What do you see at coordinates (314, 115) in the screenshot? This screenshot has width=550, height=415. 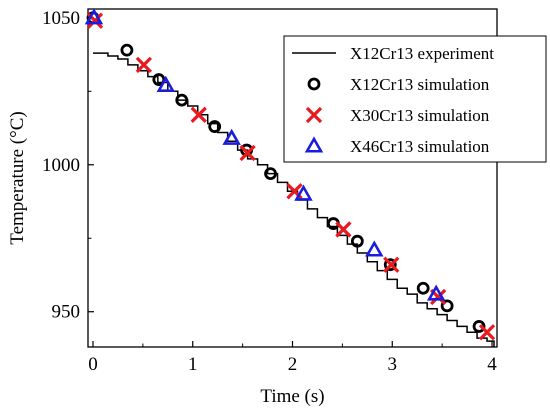 I see `legend-cross-swatch` at bounding box center [314, 115].